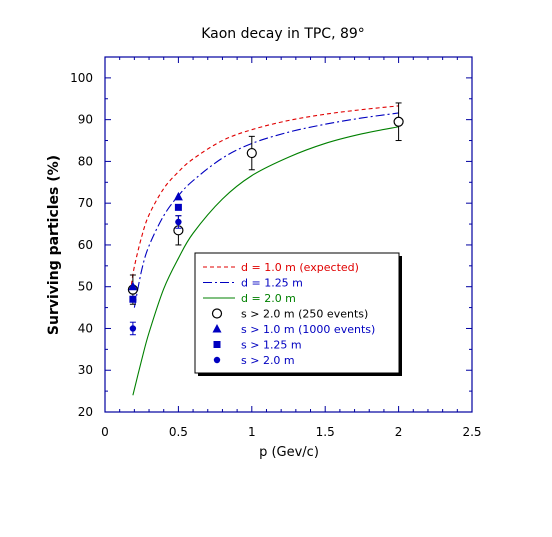 The height and width of the screenshot is (537, 552). I want to click on y-tick-label: 30, so click(85, 370).